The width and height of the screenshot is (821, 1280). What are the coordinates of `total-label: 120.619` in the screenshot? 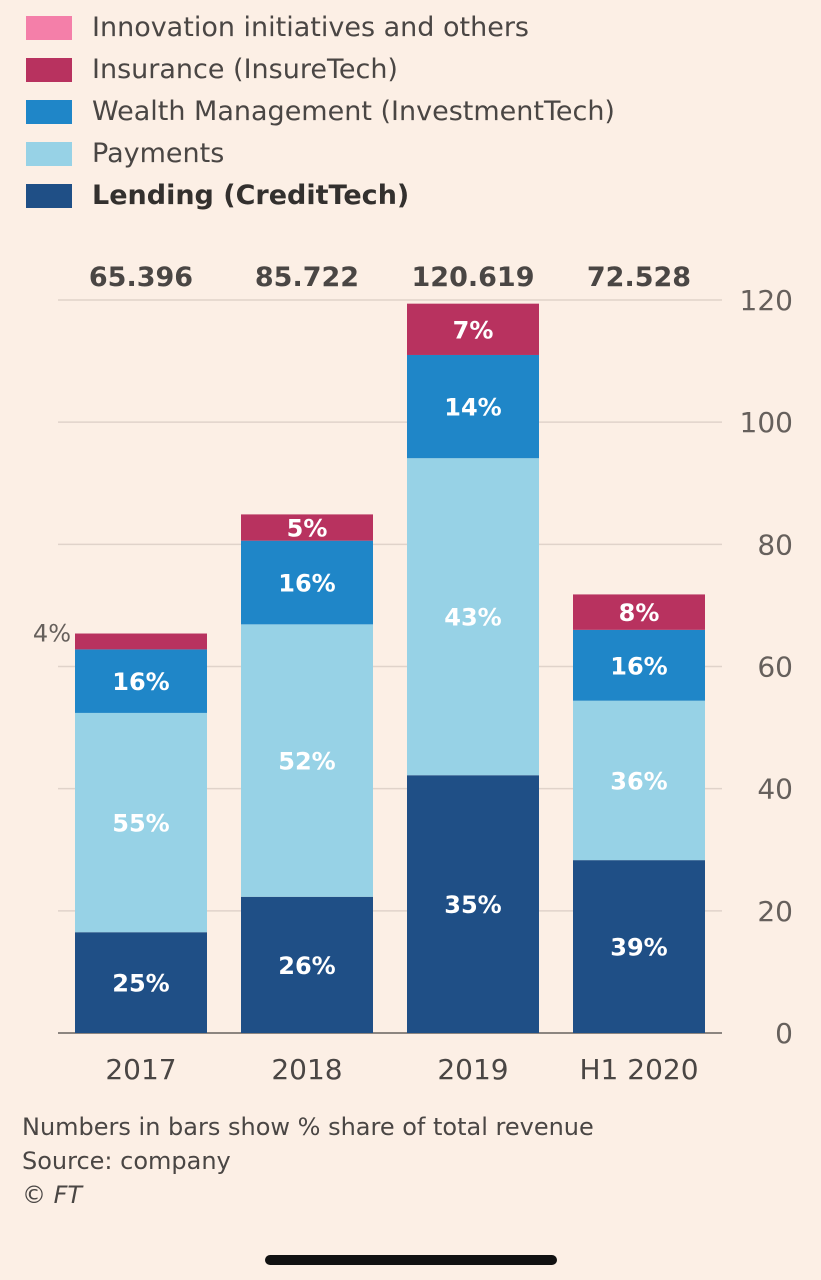 It's located at (473, 277).